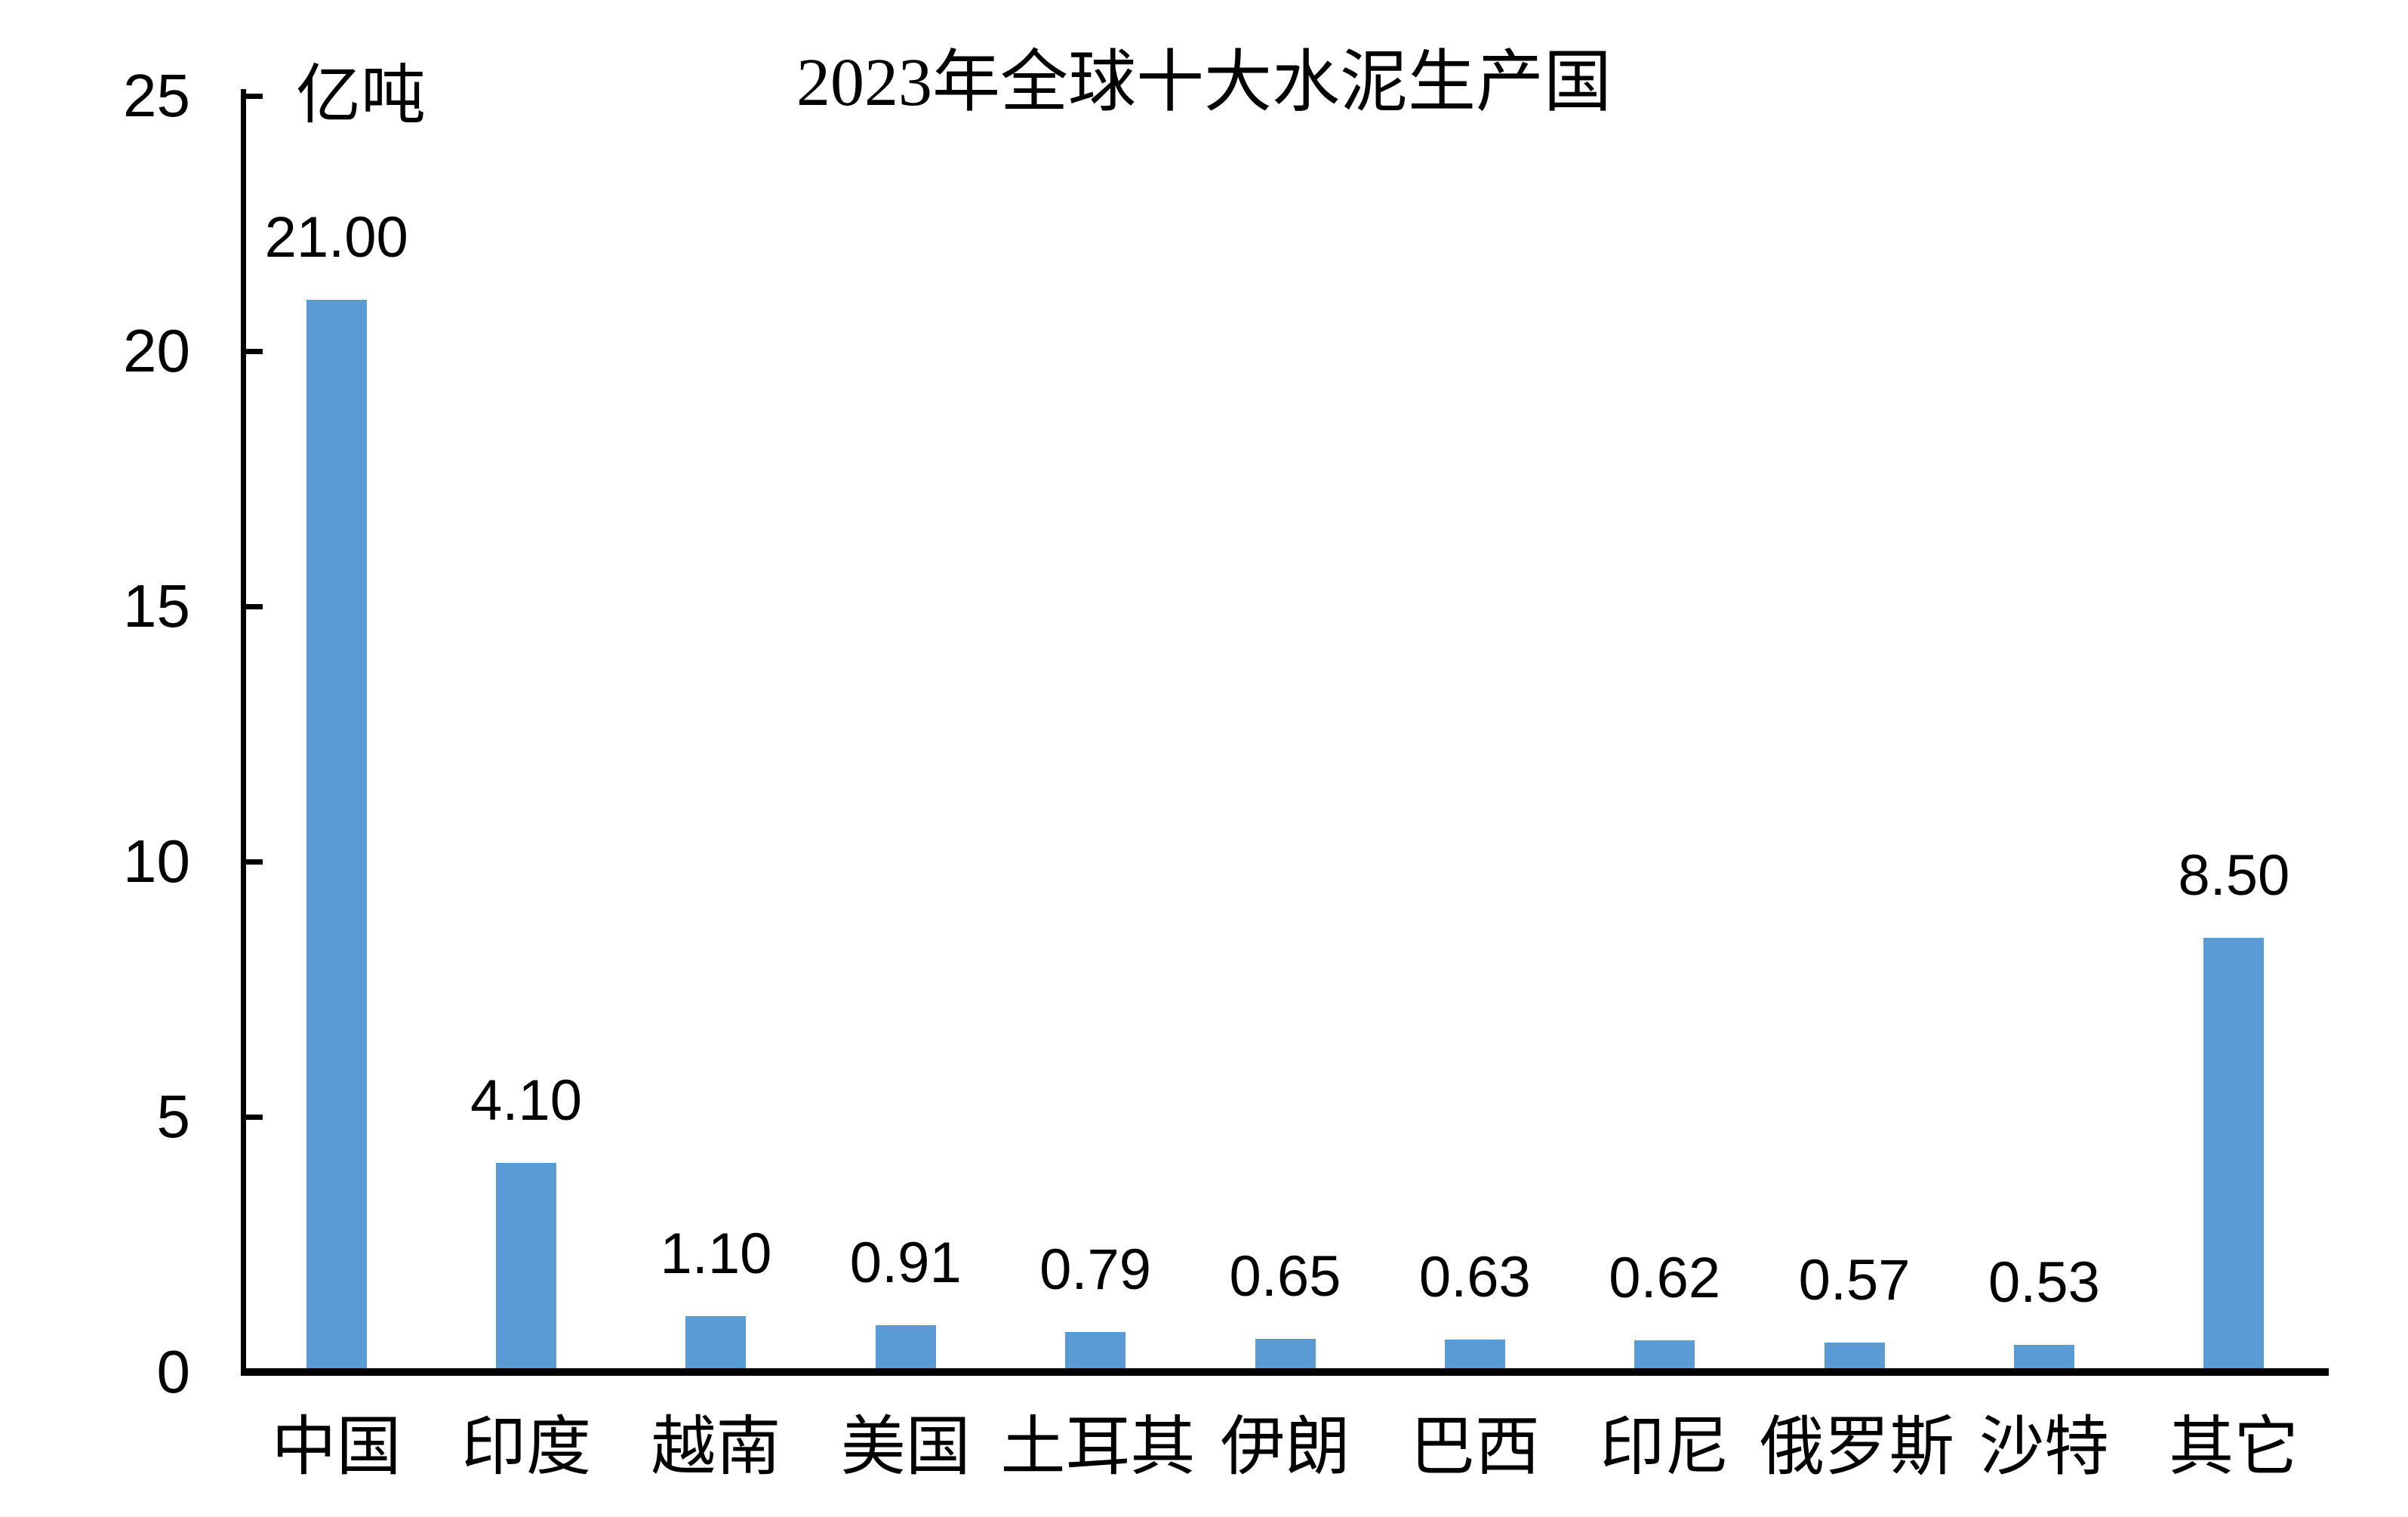  What do you see at coordinates (156, 350) in the screenshot?
I see `y-tick-label: 20` at bounding box center [156, 350].